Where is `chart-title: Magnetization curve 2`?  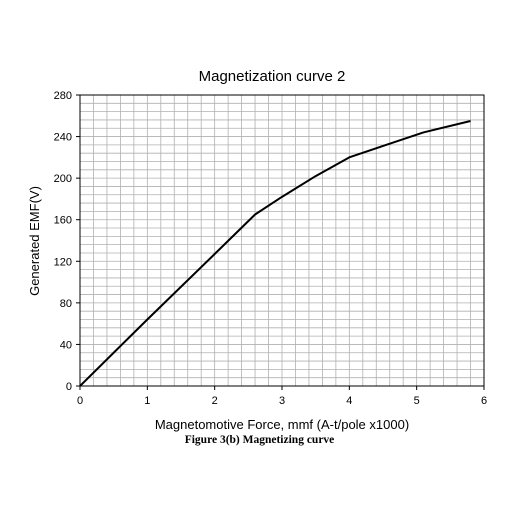 chart-title: Magnetization curve 2 is located at coordinates (272, 76).